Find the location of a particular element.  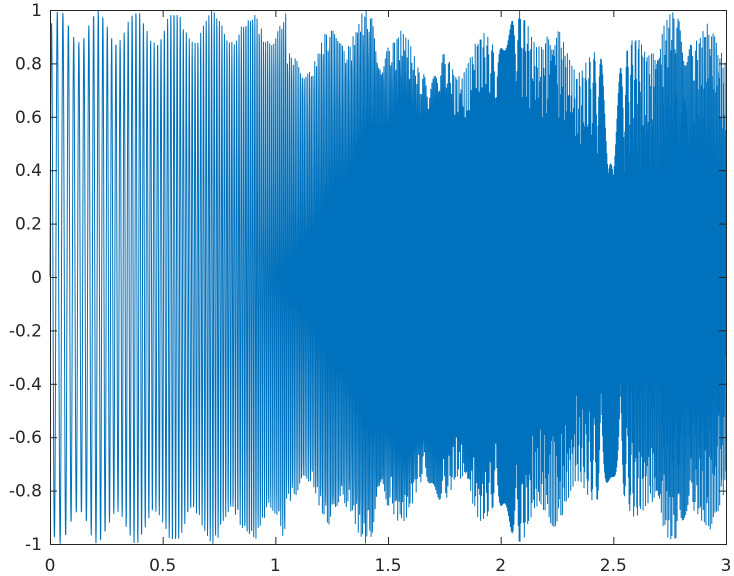

y-tick-label: -1 is located at coordinates (33, 545).